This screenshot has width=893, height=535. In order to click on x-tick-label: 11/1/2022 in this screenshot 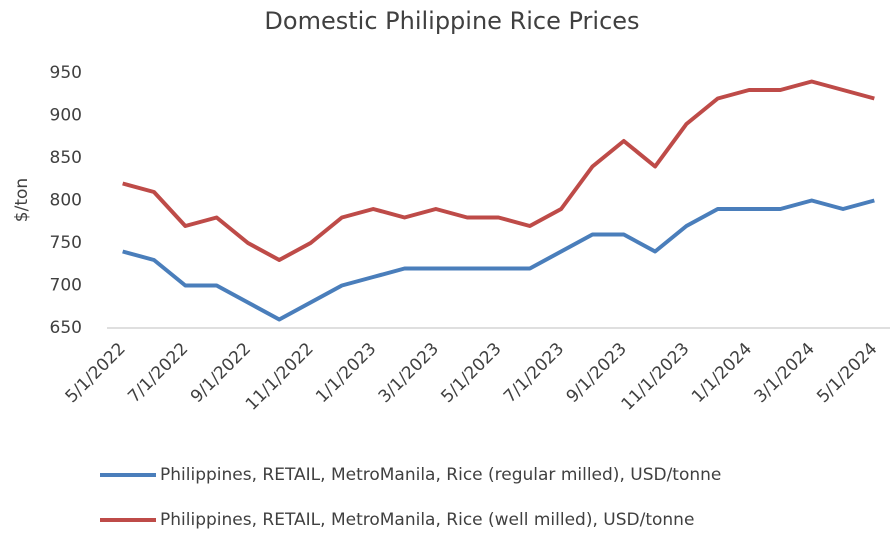, I will do `click(280, 377)`.